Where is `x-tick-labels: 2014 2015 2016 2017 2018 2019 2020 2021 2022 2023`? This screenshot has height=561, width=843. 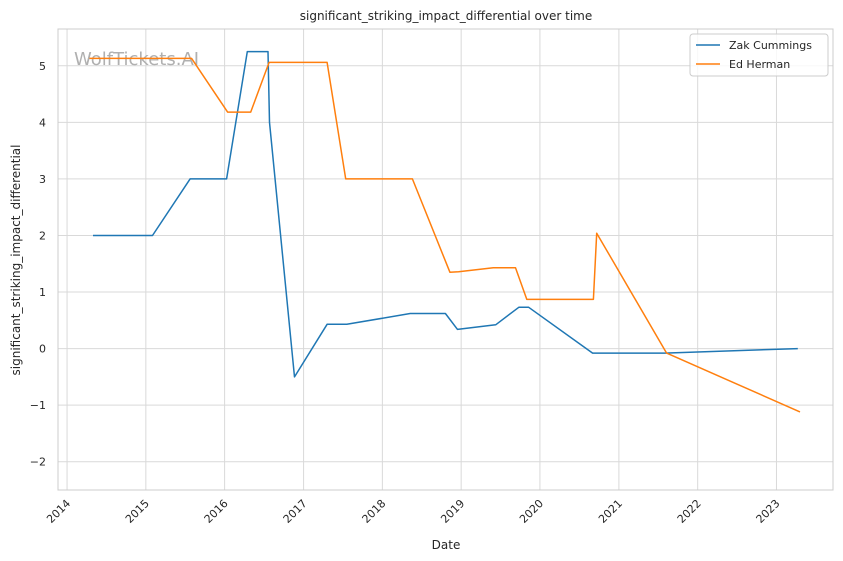 x-tick-labels: 2014 2015 2016 2017 2018 2019 2020 2021 2022 2023 is located at coordinates (413, 511).